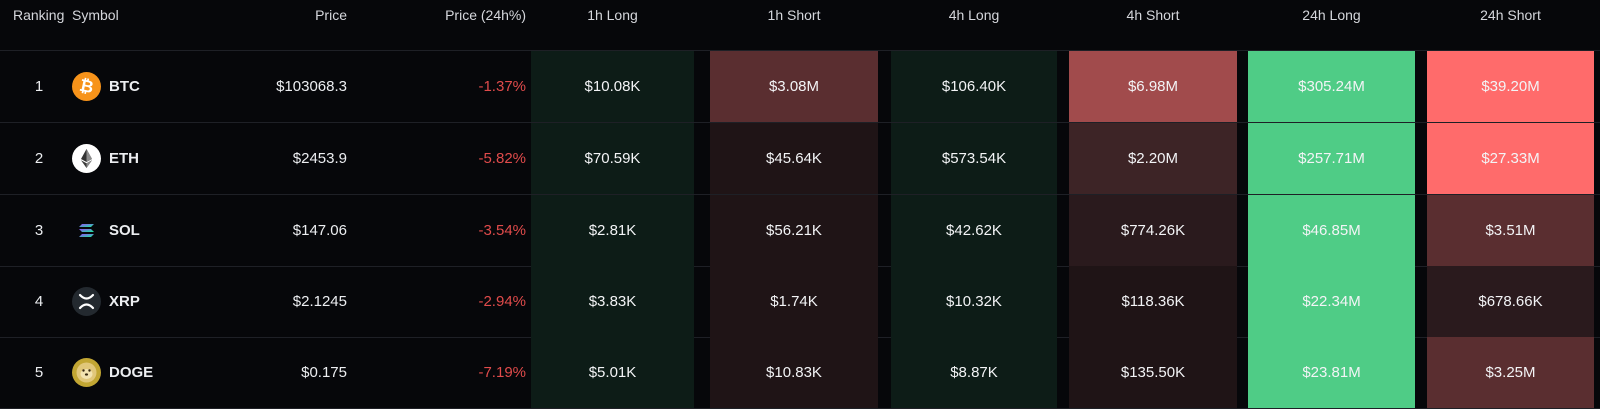 Image resolution: width=1600 pixels, height=409 pixels. Describe the element at coordinates (319, 158) in the screenshot. I see `price-cell: $2453.9` at that location.